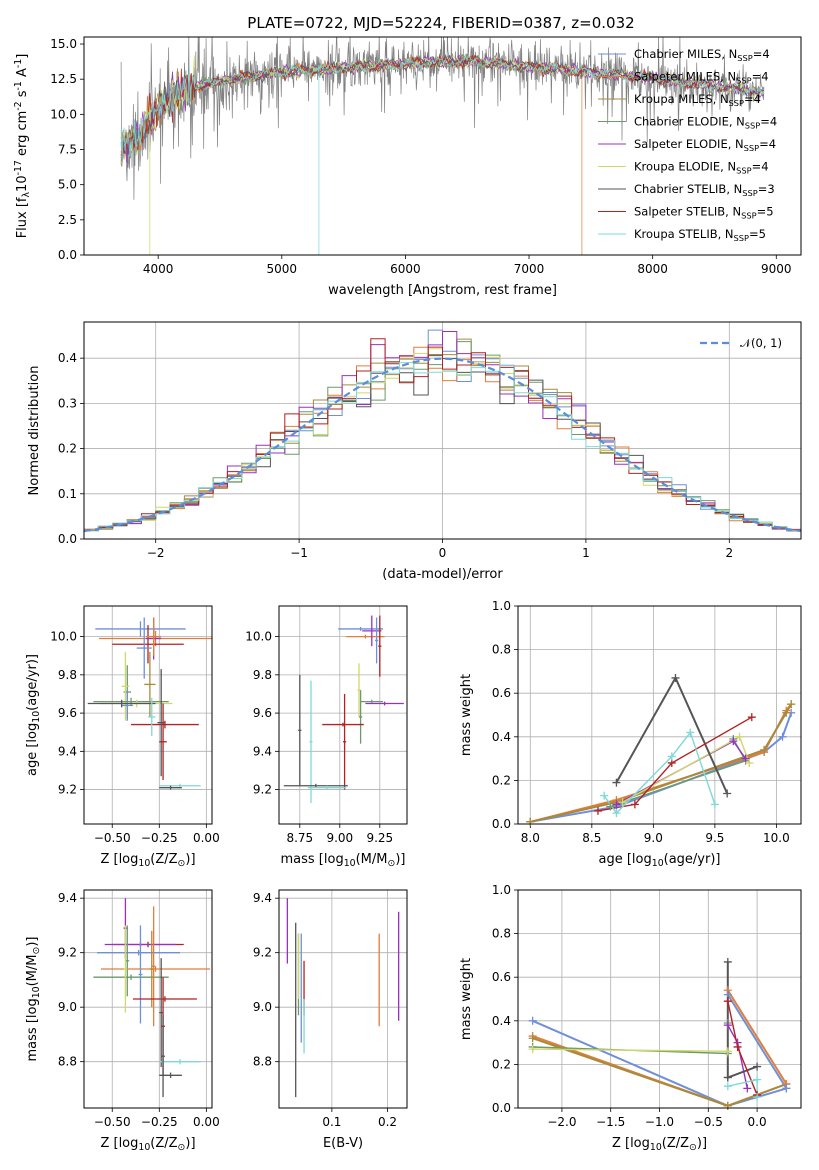  What do you see at coordinates (586, 553) in the screenshot?
I see `x-tick-label: 1` at bounding box center [586, 553].